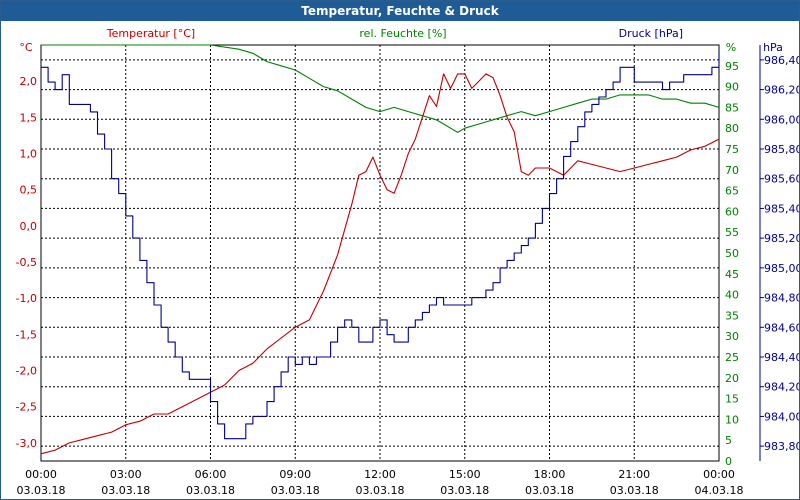  Describe the element at coordinates (29, 117) in the screenshot. I see `temperature-tick-label: 1,5` at that location.